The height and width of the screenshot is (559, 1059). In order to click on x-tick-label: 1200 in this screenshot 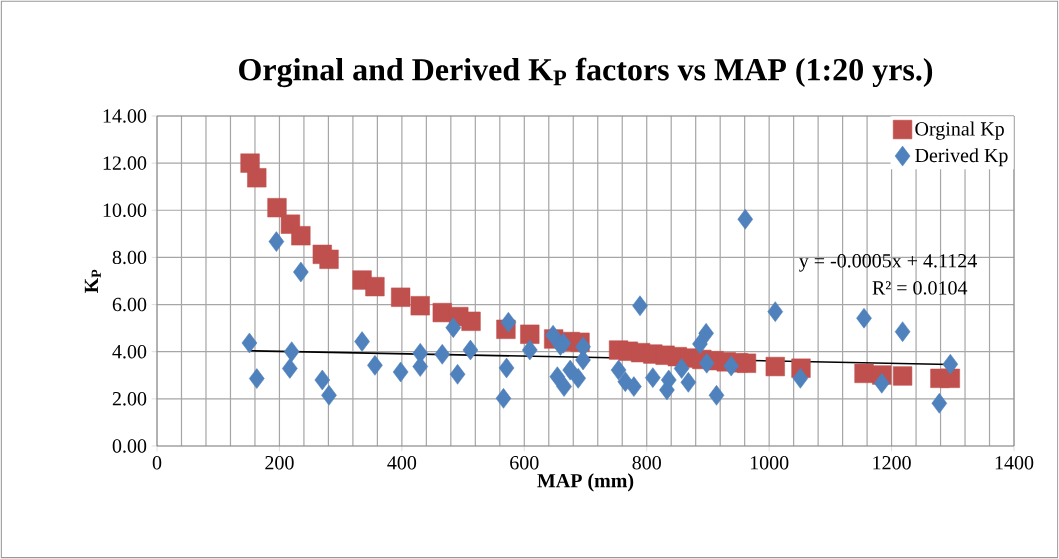, I will do `click(892, 463)`.